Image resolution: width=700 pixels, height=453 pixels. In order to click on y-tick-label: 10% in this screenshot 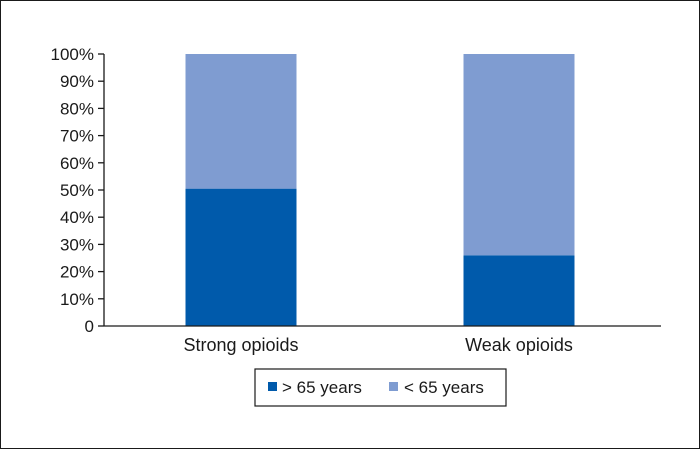, I will do `click(77, 299)`.